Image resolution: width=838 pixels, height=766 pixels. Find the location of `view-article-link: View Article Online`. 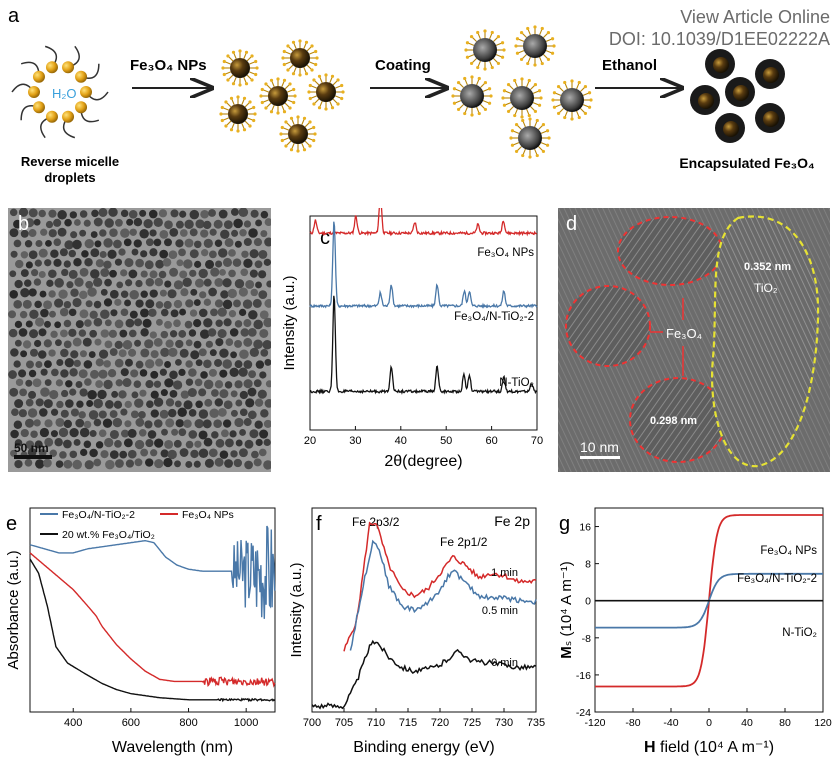

view-article-link: View Article Online is located at coordinates (755, 17).